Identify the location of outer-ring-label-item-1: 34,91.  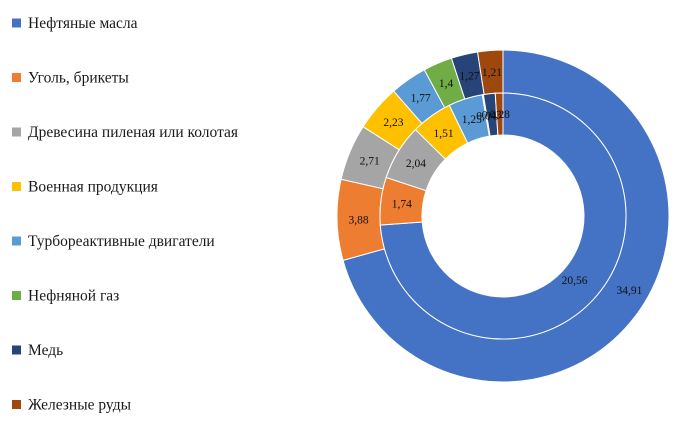
(630, 291).